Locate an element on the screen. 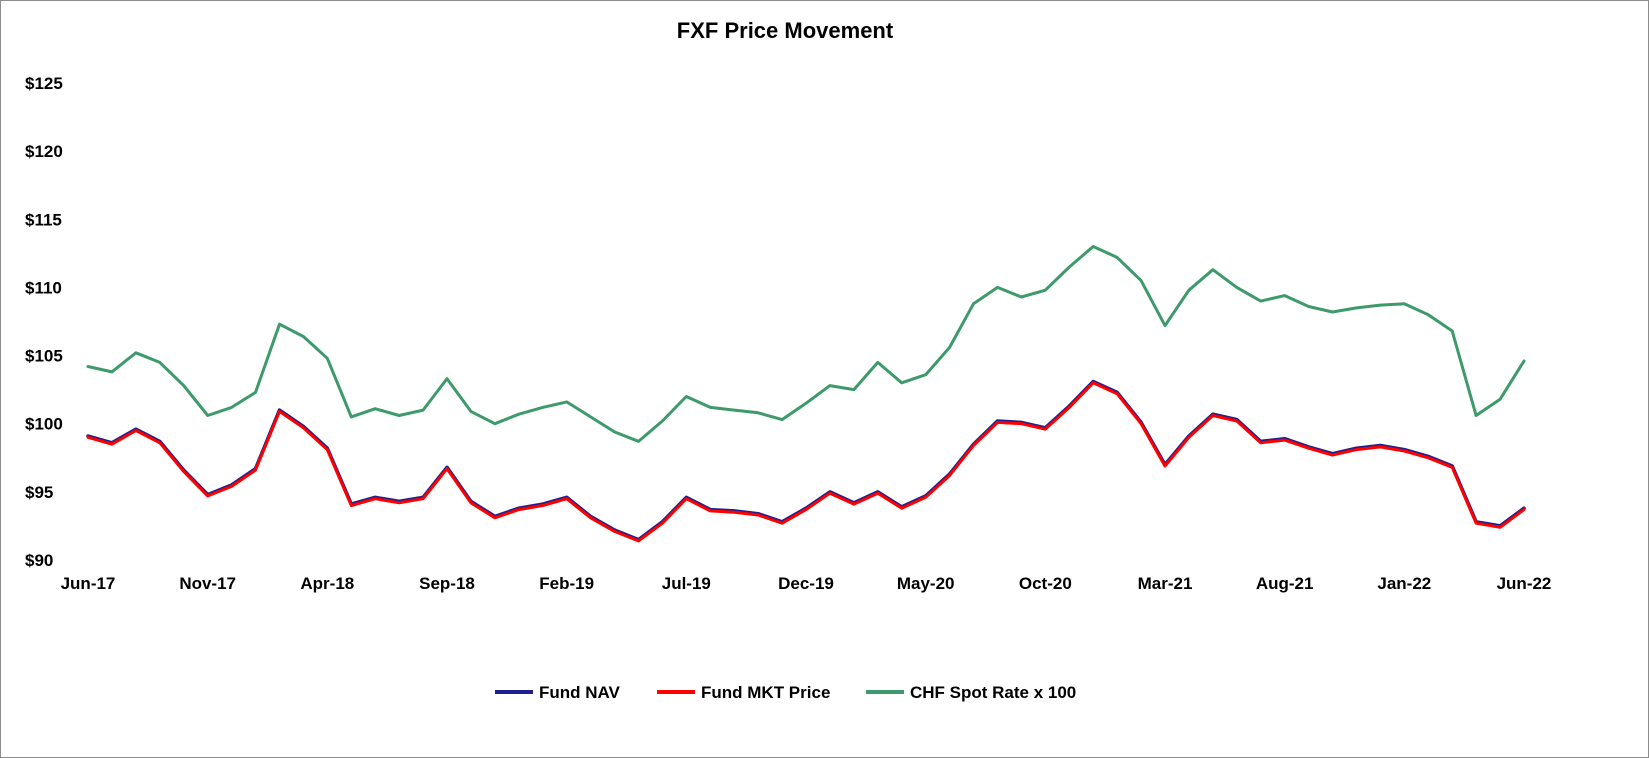  x-tick-label: Oct-20 is located at coordinates (1045, 583).